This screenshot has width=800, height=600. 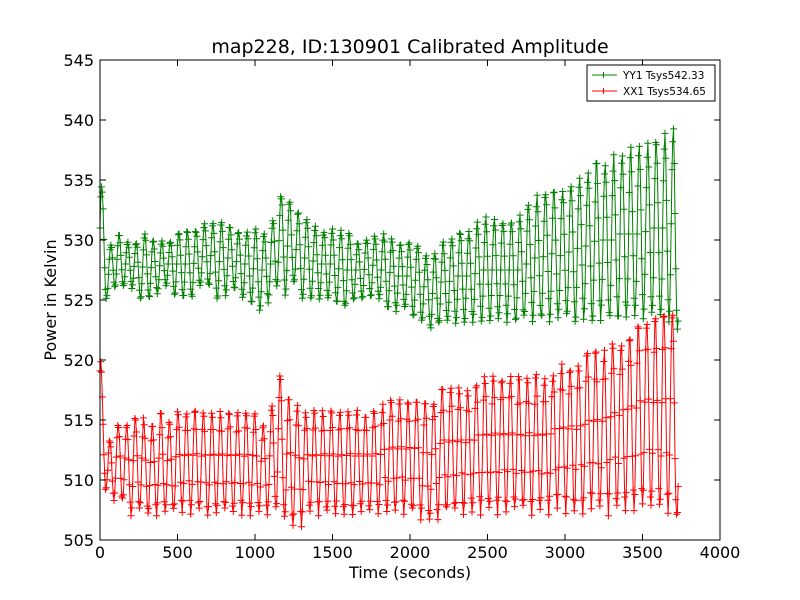 I want to click on legend-entry-label: YY1 Tsys542.33, so click(x=663, y=76).